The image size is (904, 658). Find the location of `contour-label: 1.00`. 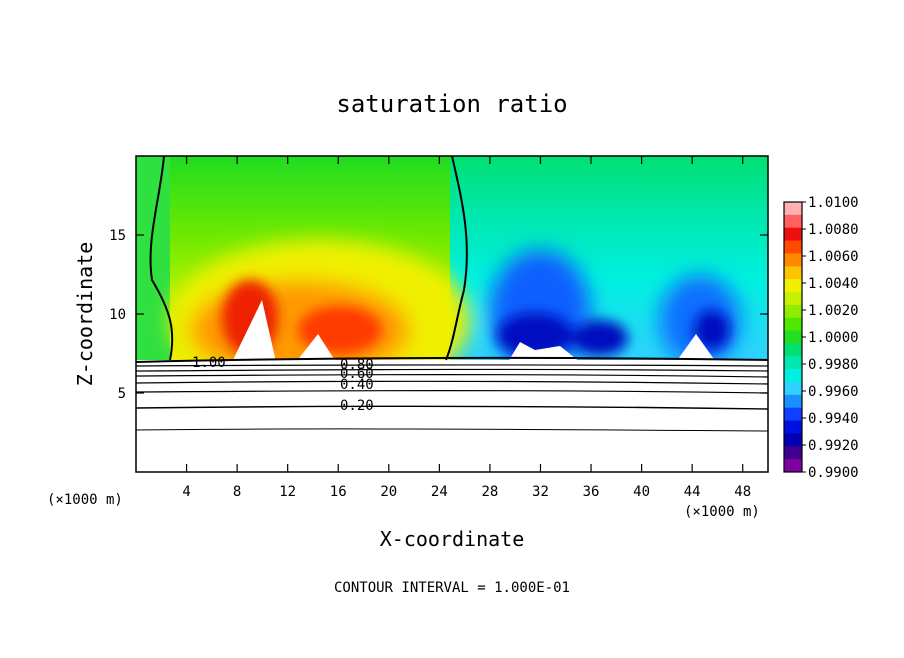

contour-label: 1.00 is located at coordinates (209, 363).